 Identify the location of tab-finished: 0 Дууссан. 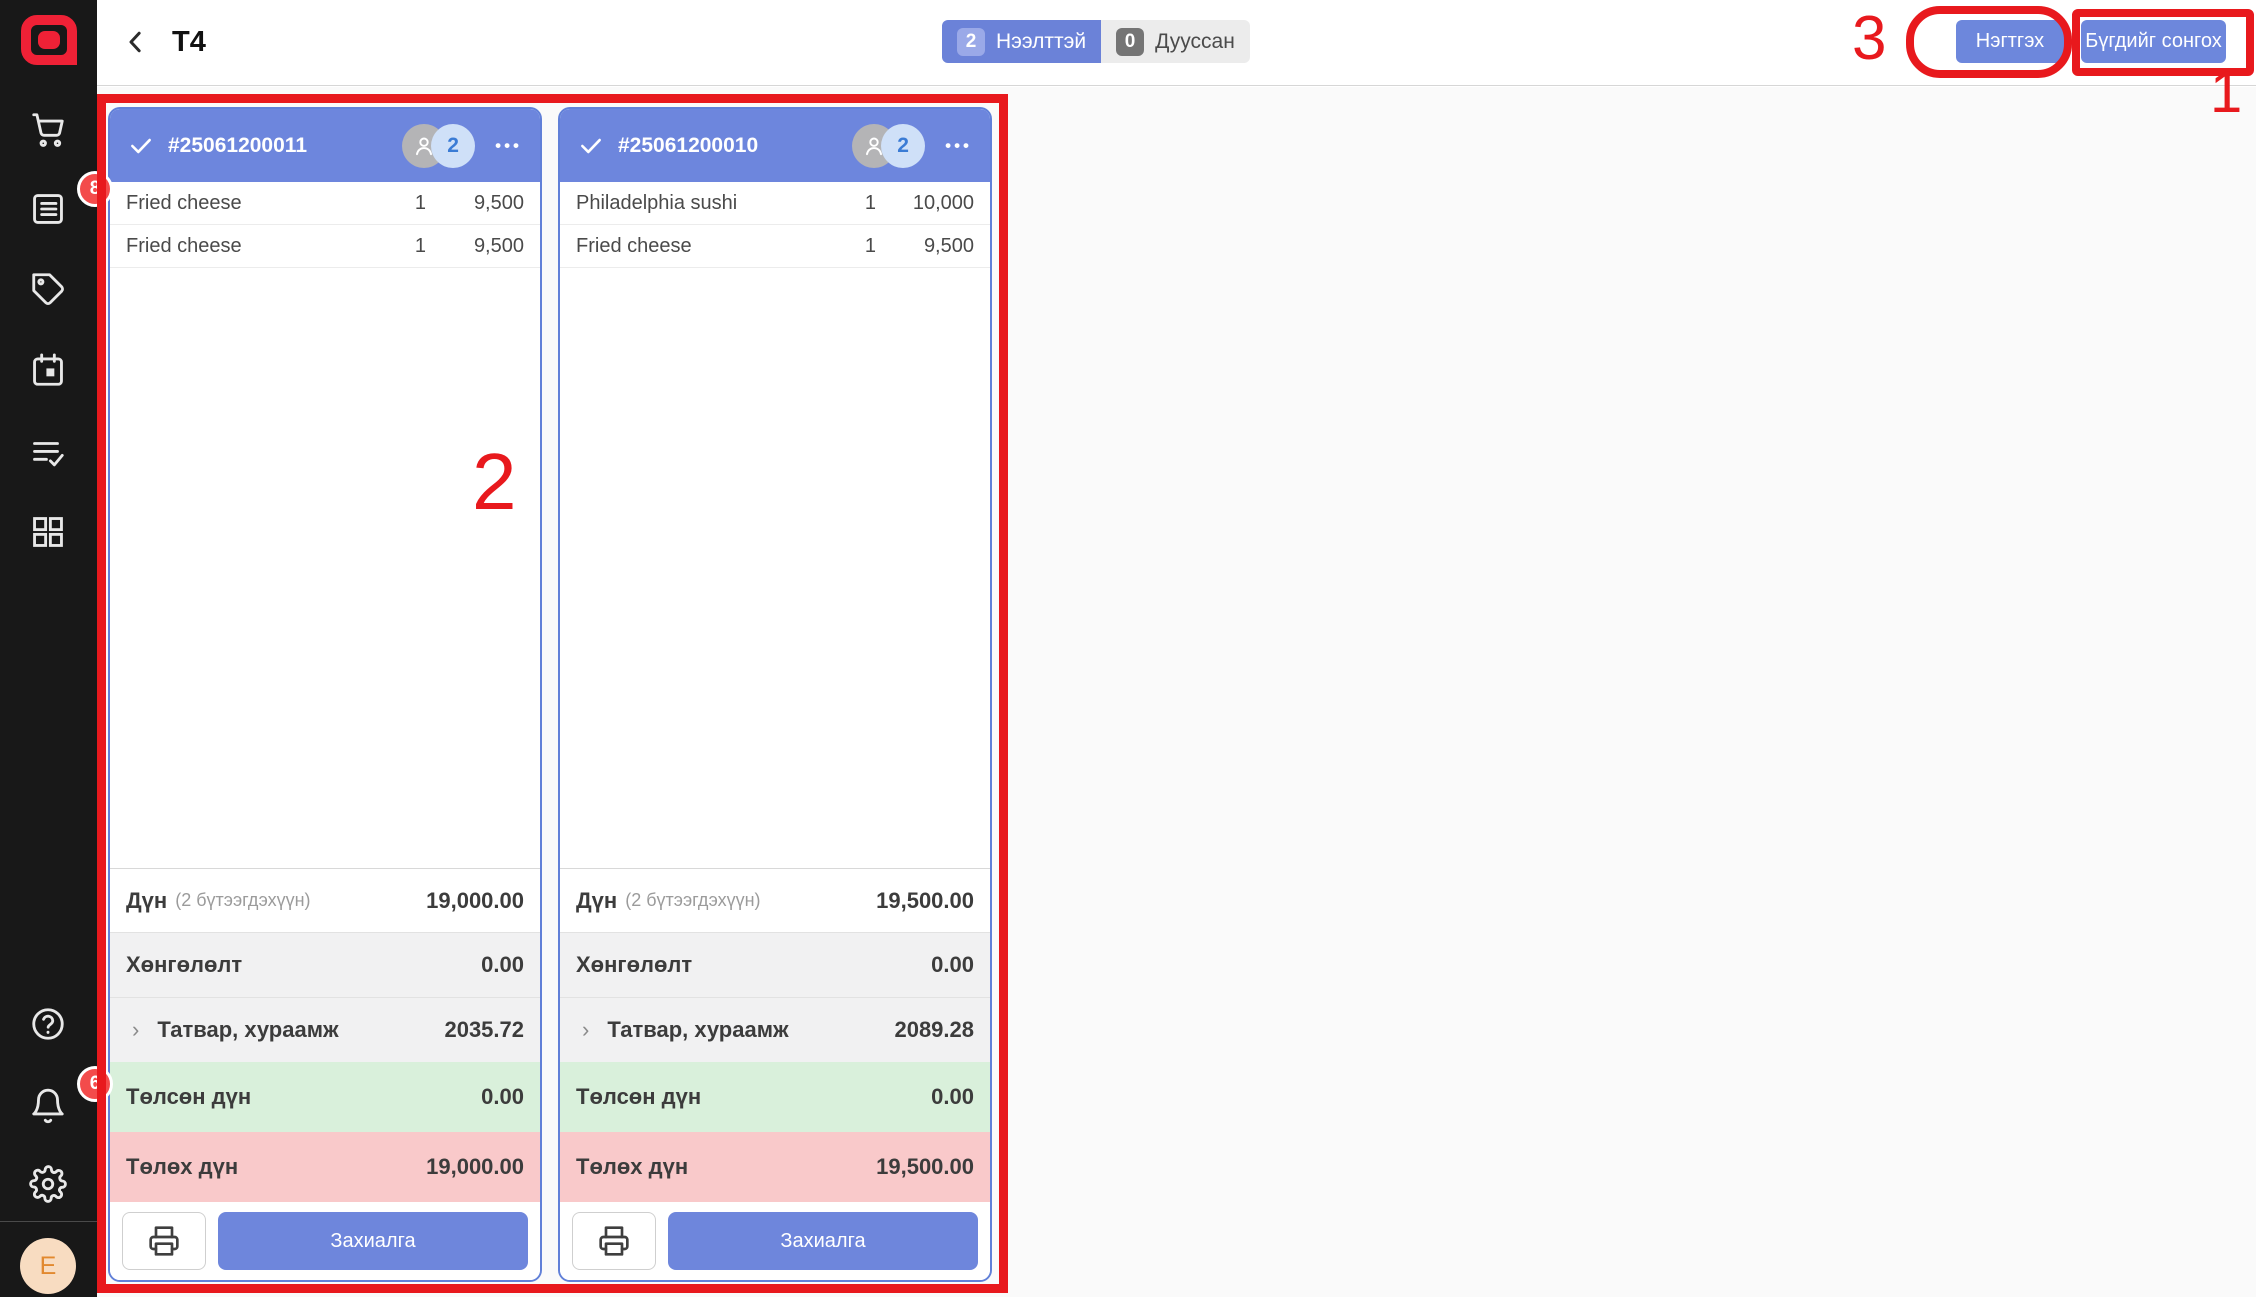
(1175, 41).